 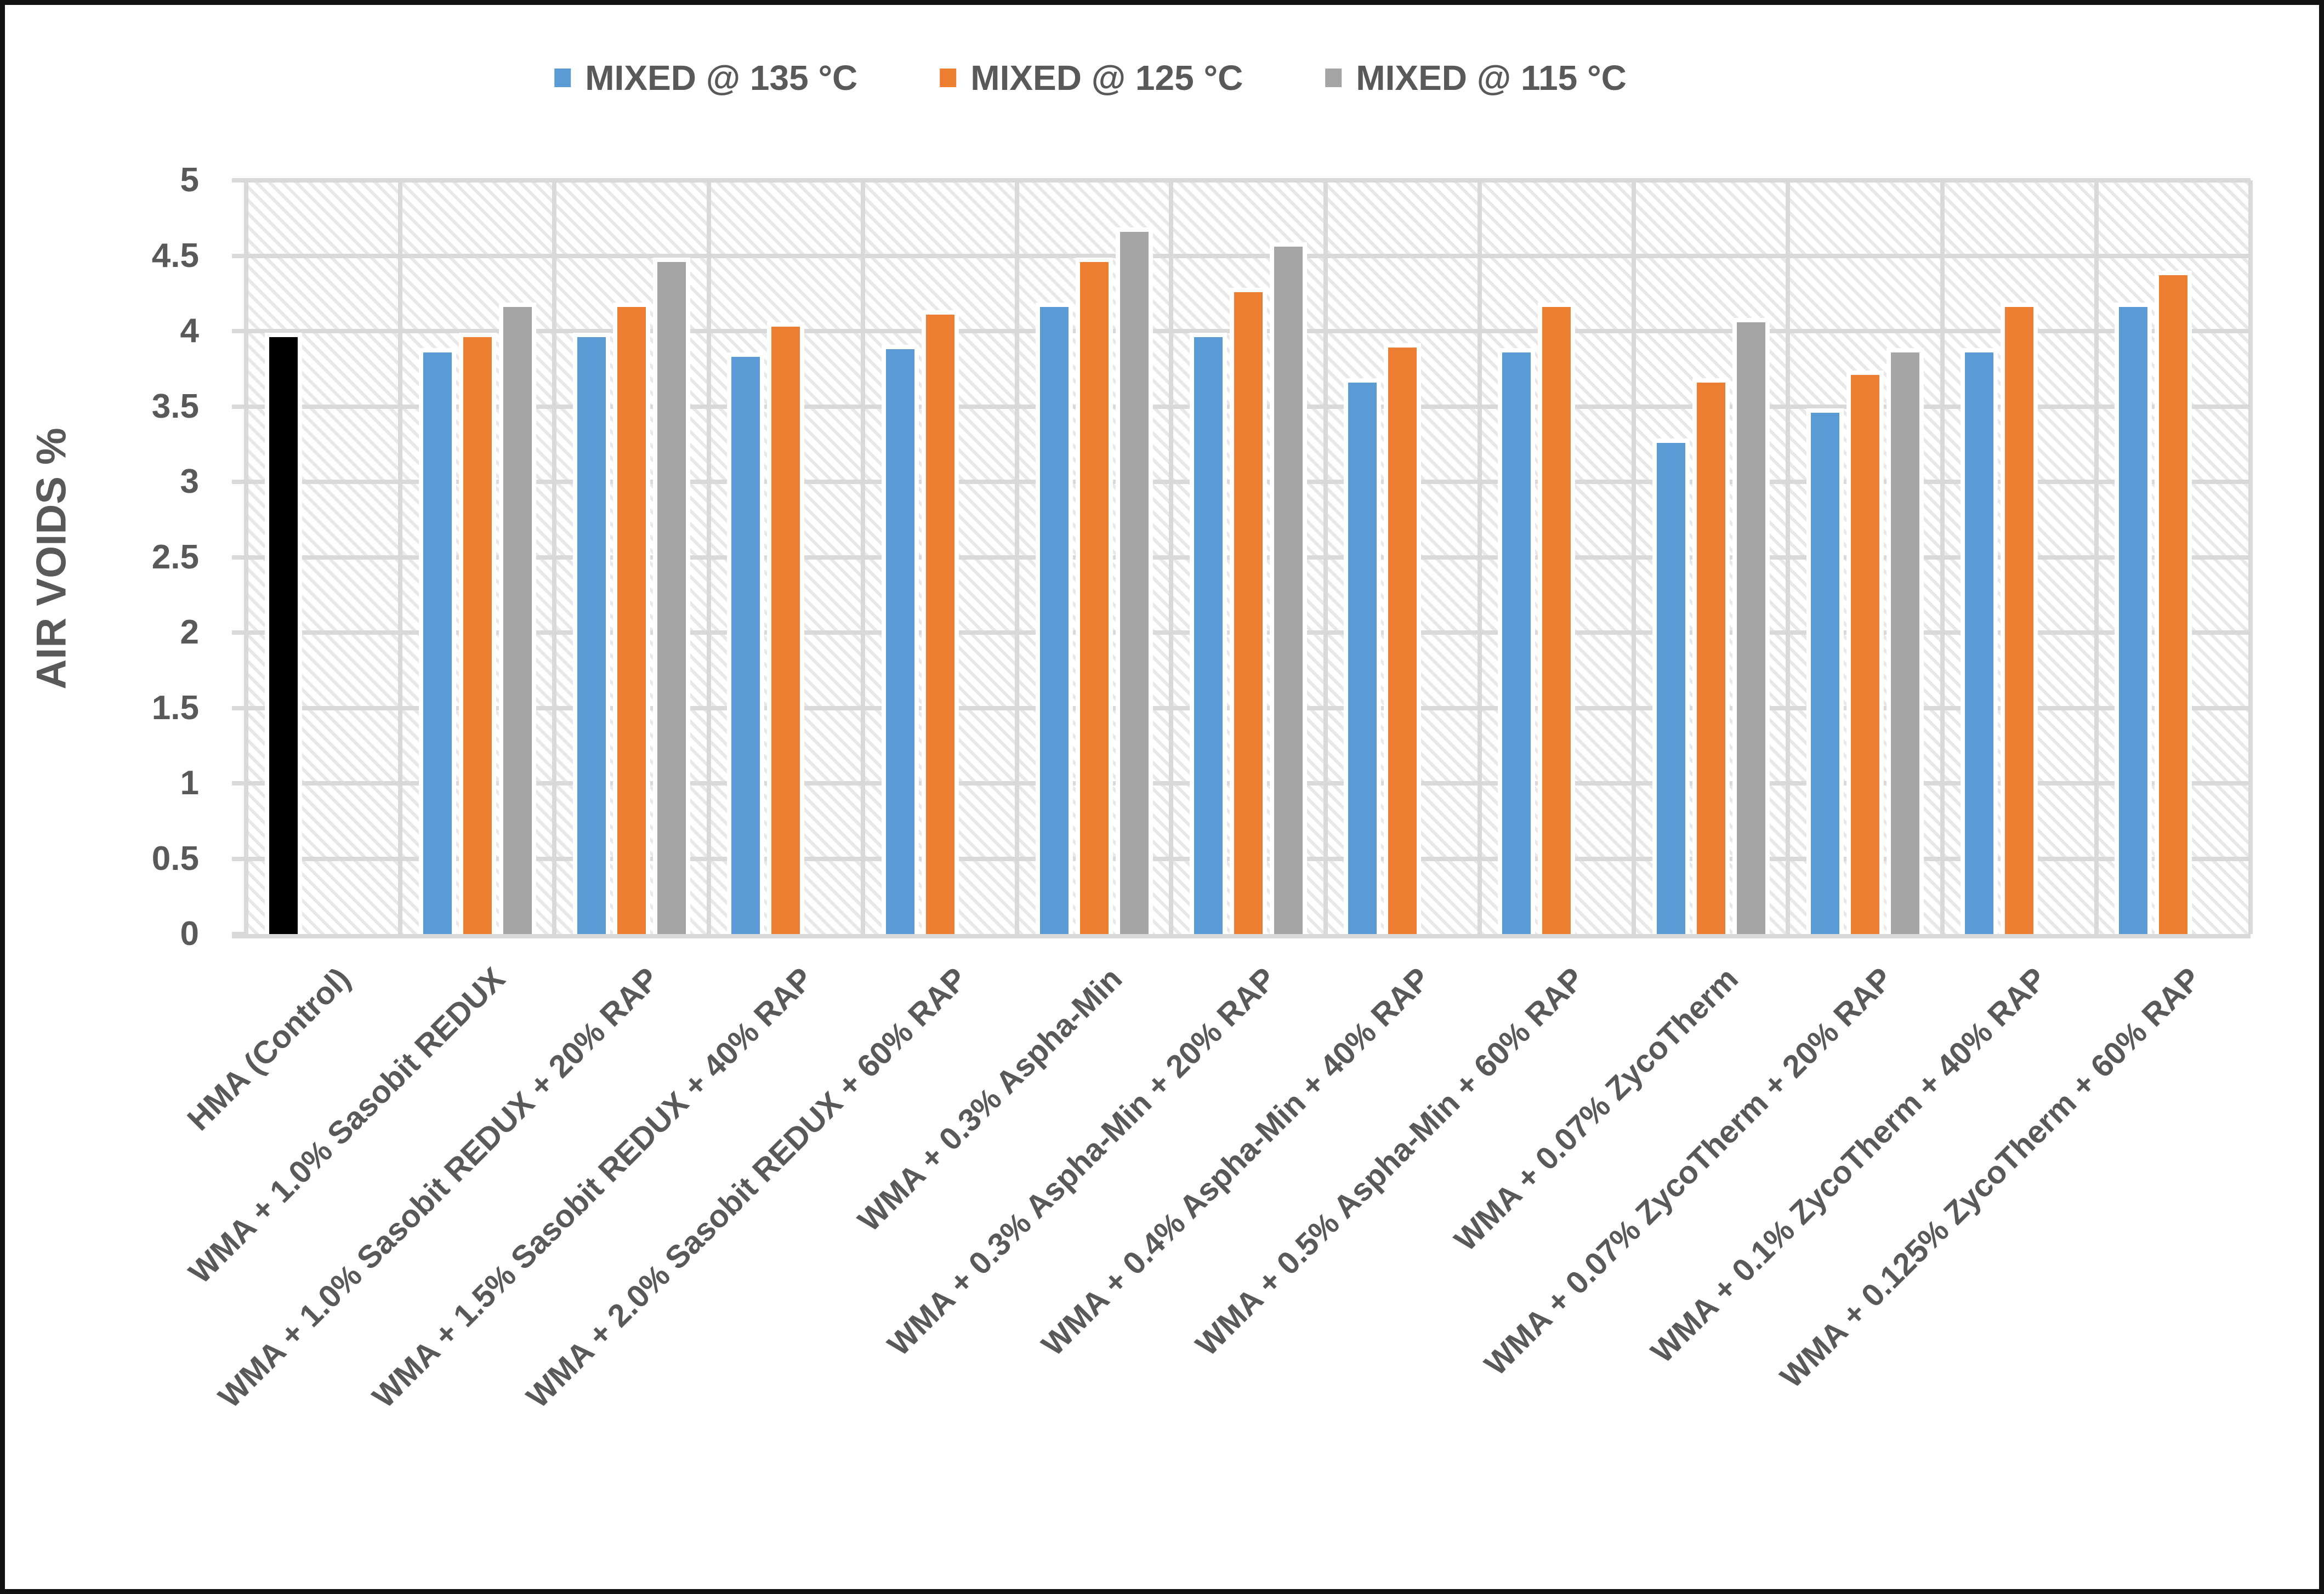 What do you see at coordinates (175, 859) in the screenshot?
I see `y-axis-tick-label: 0.5` at bounding box center [175, 859].